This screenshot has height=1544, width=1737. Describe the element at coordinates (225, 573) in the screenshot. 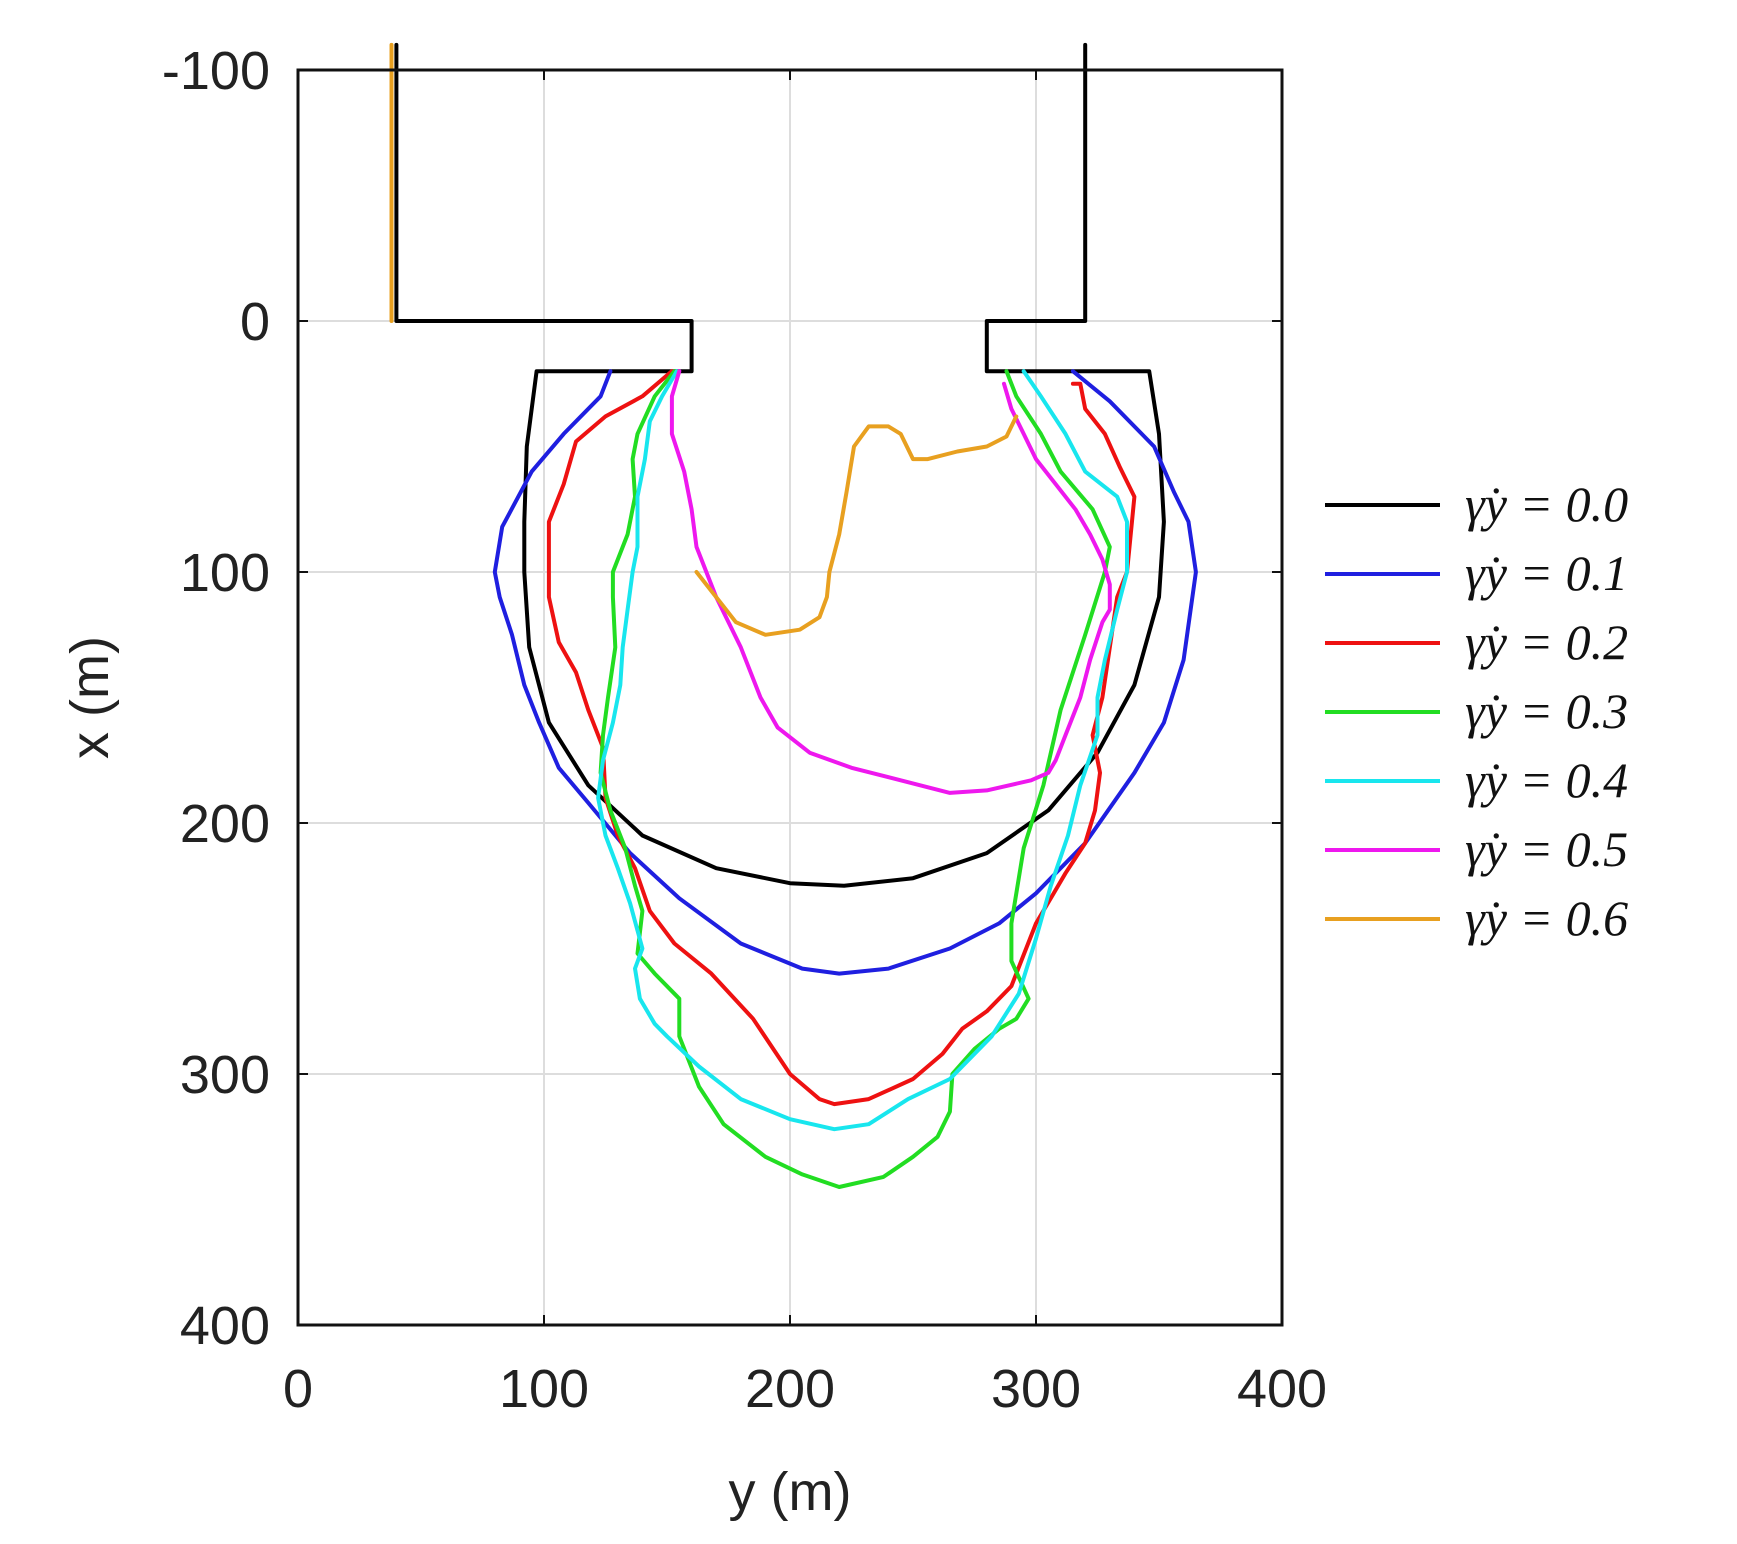

I see `y-tick-label: 100` at that location.